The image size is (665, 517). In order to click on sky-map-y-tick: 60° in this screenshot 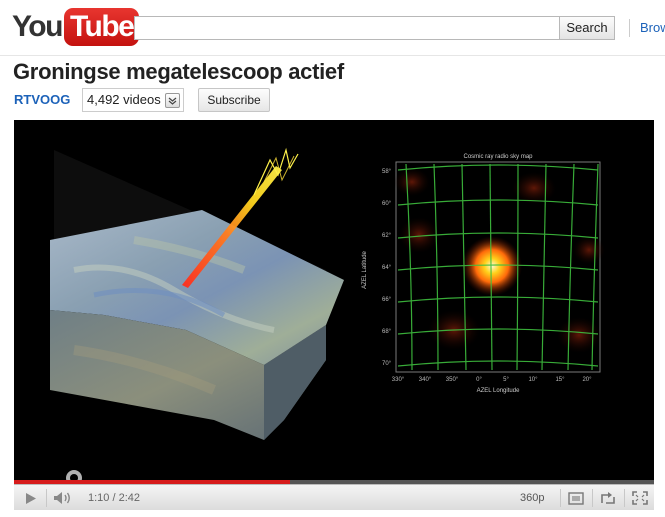, I will do `click(387, 204)`.